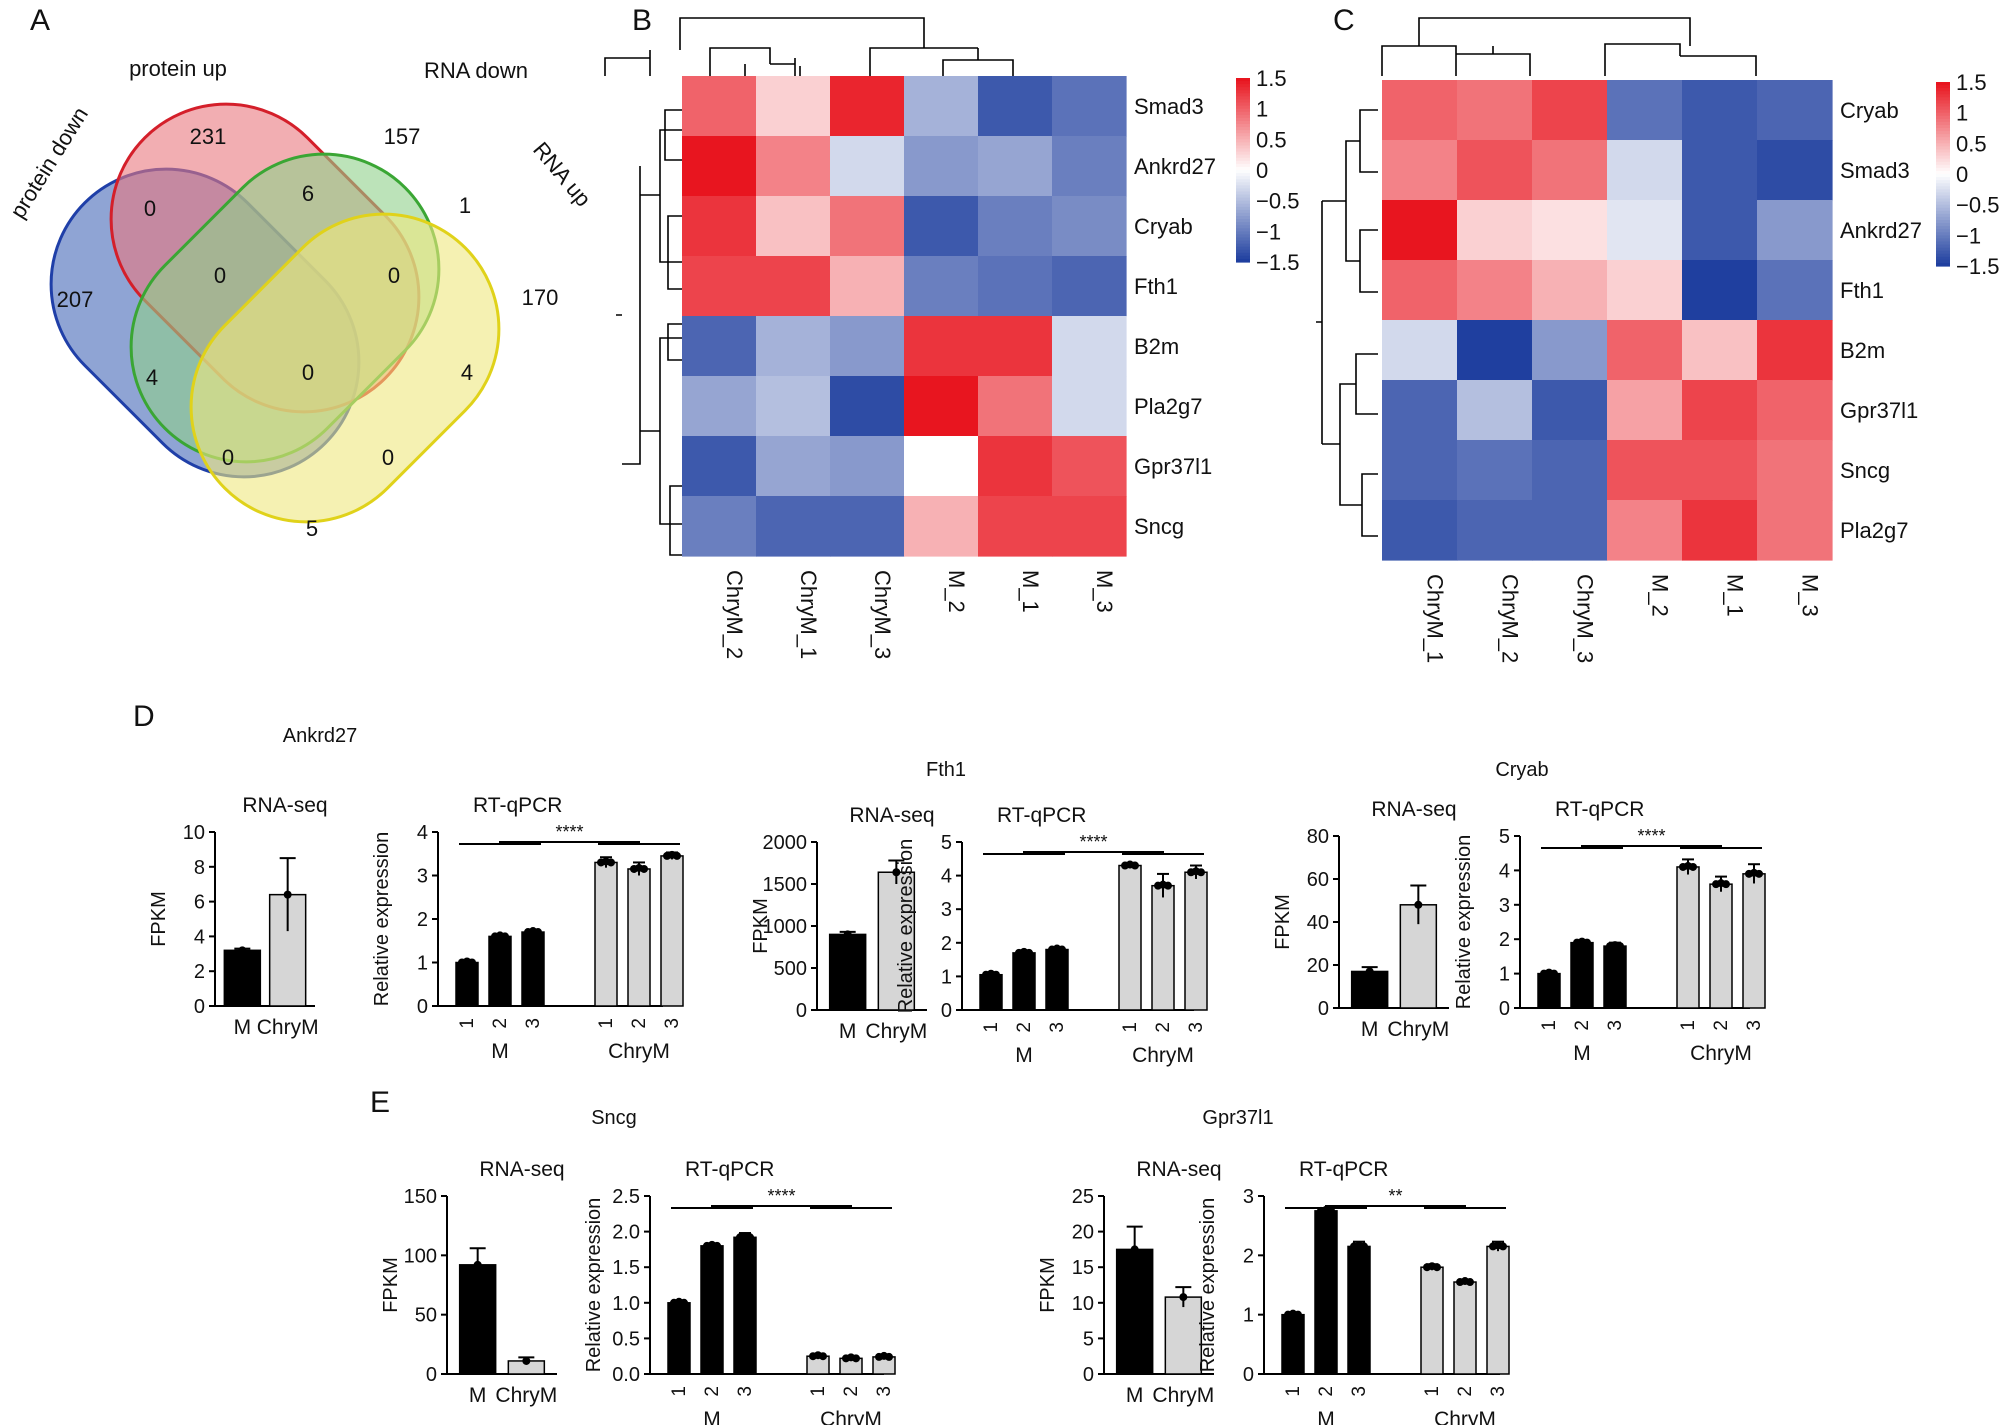  What do you see at coordinates (1237, 1118) in the screenshot?
I see `gene-title: Gpr37l1` at bounding box center [1237, 1118].